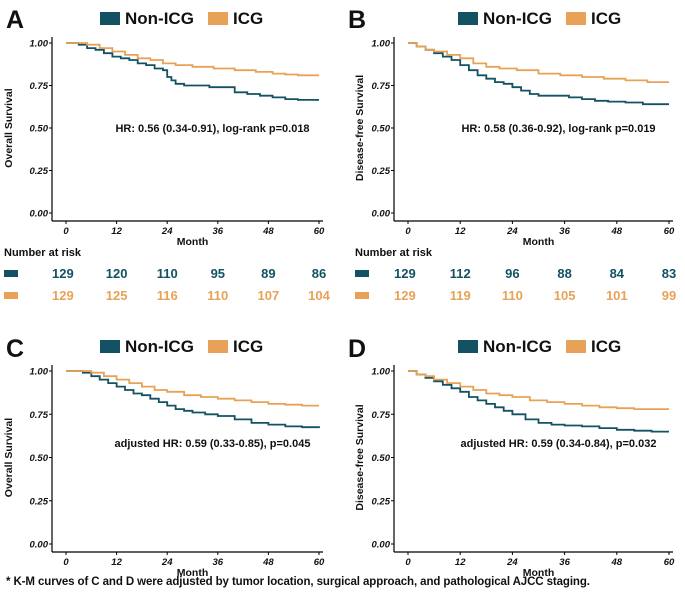  I want to click on risk-count-non-icg: 89, so click(268, 273).